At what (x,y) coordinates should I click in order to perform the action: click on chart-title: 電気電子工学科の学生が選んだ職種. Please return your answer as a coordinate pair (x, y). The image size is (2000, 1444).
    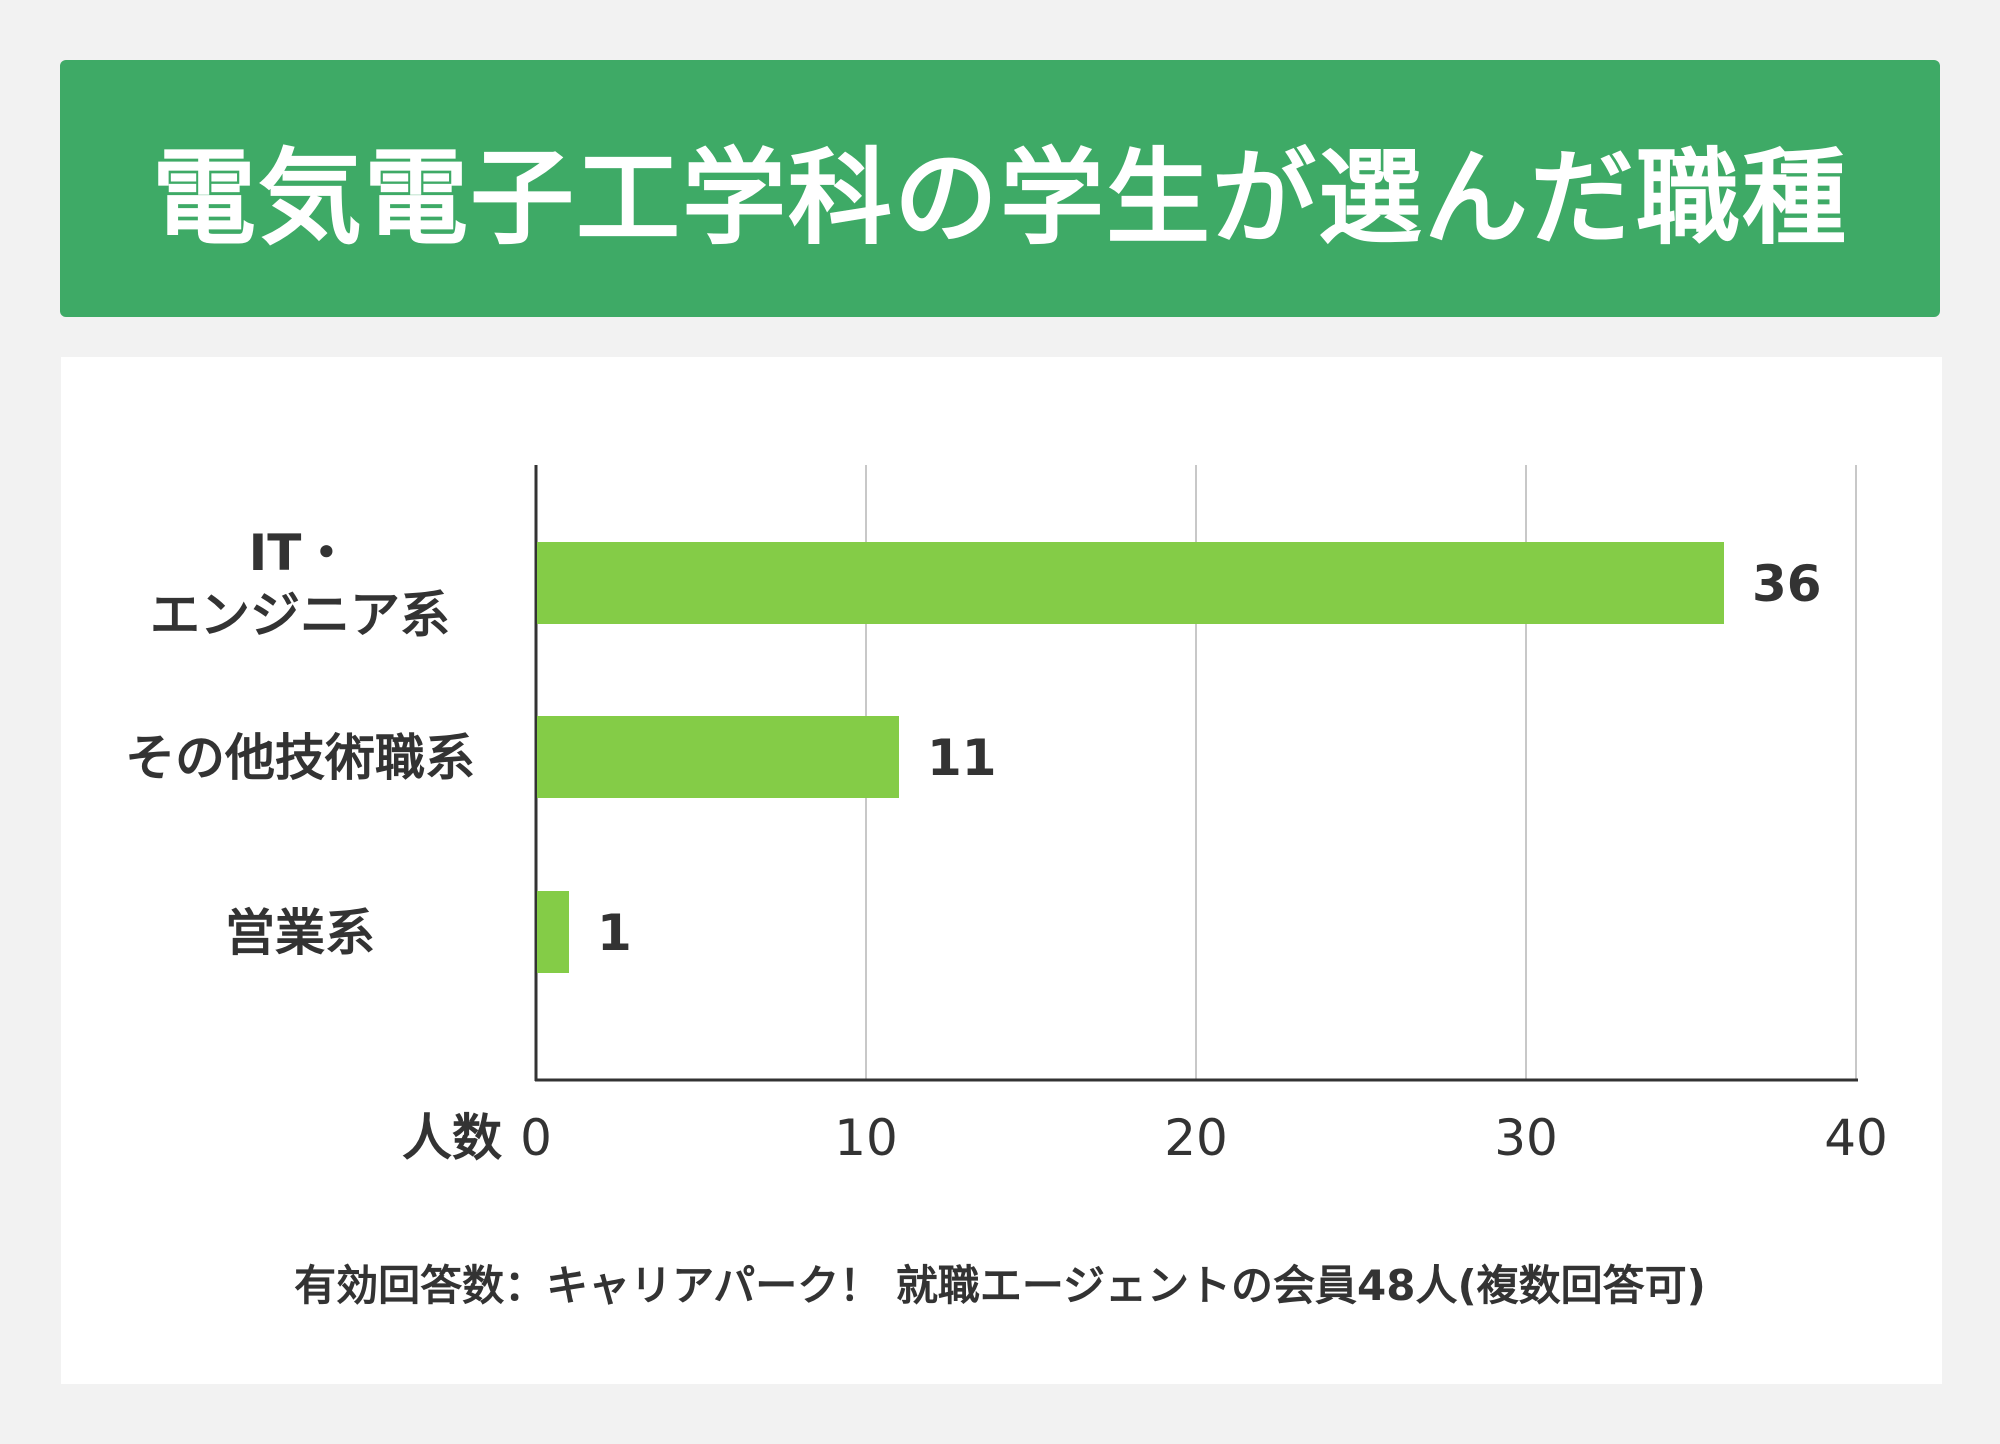
    Looking at the image, I should click on (999, 198).